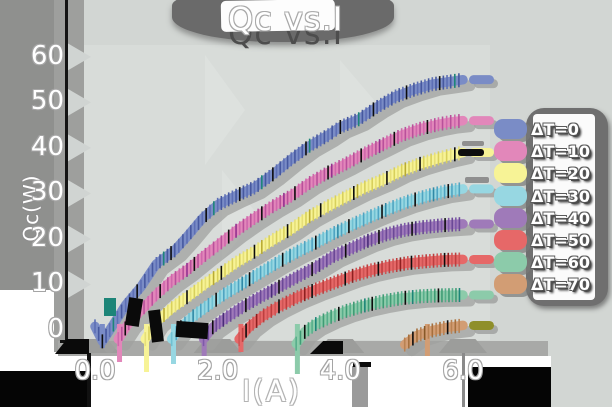  Describe the element at coordinates (47, 146) in the screenshot. I see `y-tick-label: 40` at that location.